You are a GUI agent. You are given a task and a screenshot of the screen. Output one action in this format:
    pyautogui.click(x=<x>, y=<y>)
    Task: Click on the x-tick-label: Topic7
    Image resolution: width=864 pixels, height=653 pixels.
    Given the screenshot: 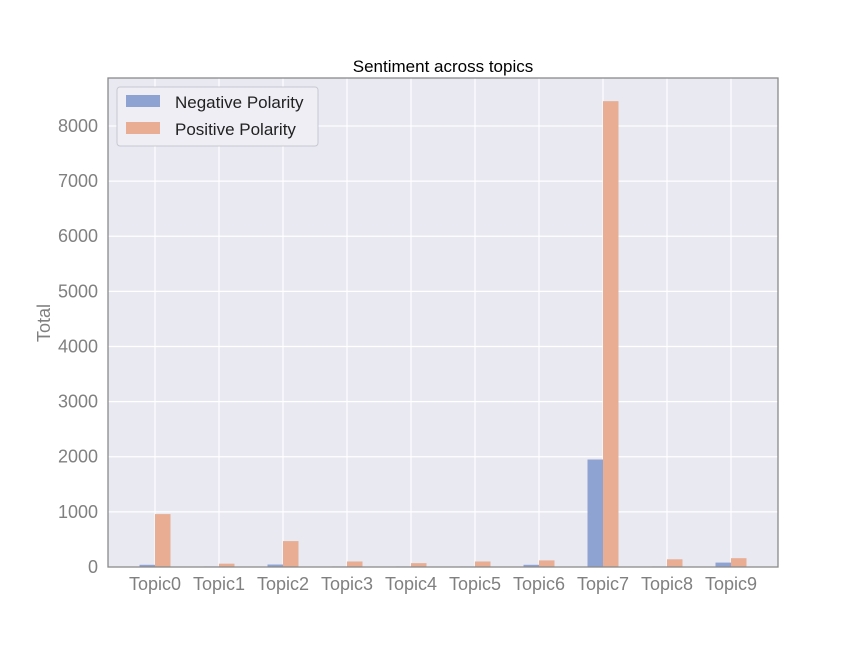 What is the action you would take?
    pyautogui.click(x=603, y=584)
    